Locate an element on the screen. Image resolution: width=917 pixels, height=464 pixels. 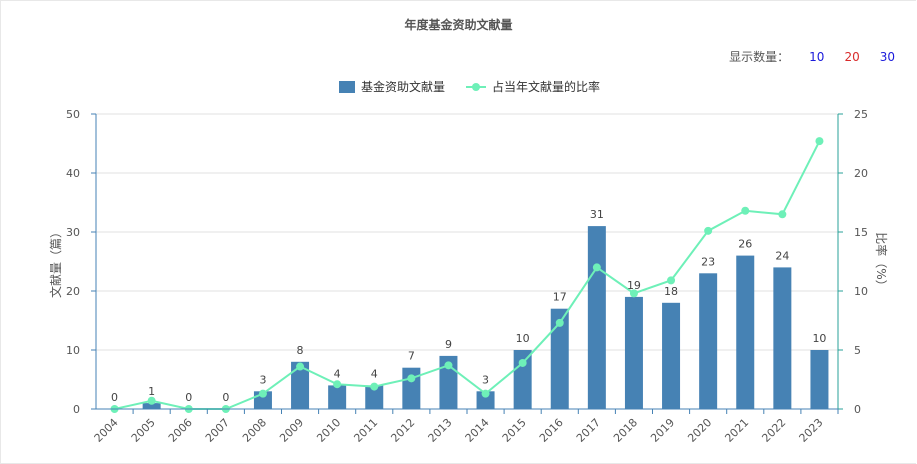
data-label: 9 is located at coordinates (448, 344).